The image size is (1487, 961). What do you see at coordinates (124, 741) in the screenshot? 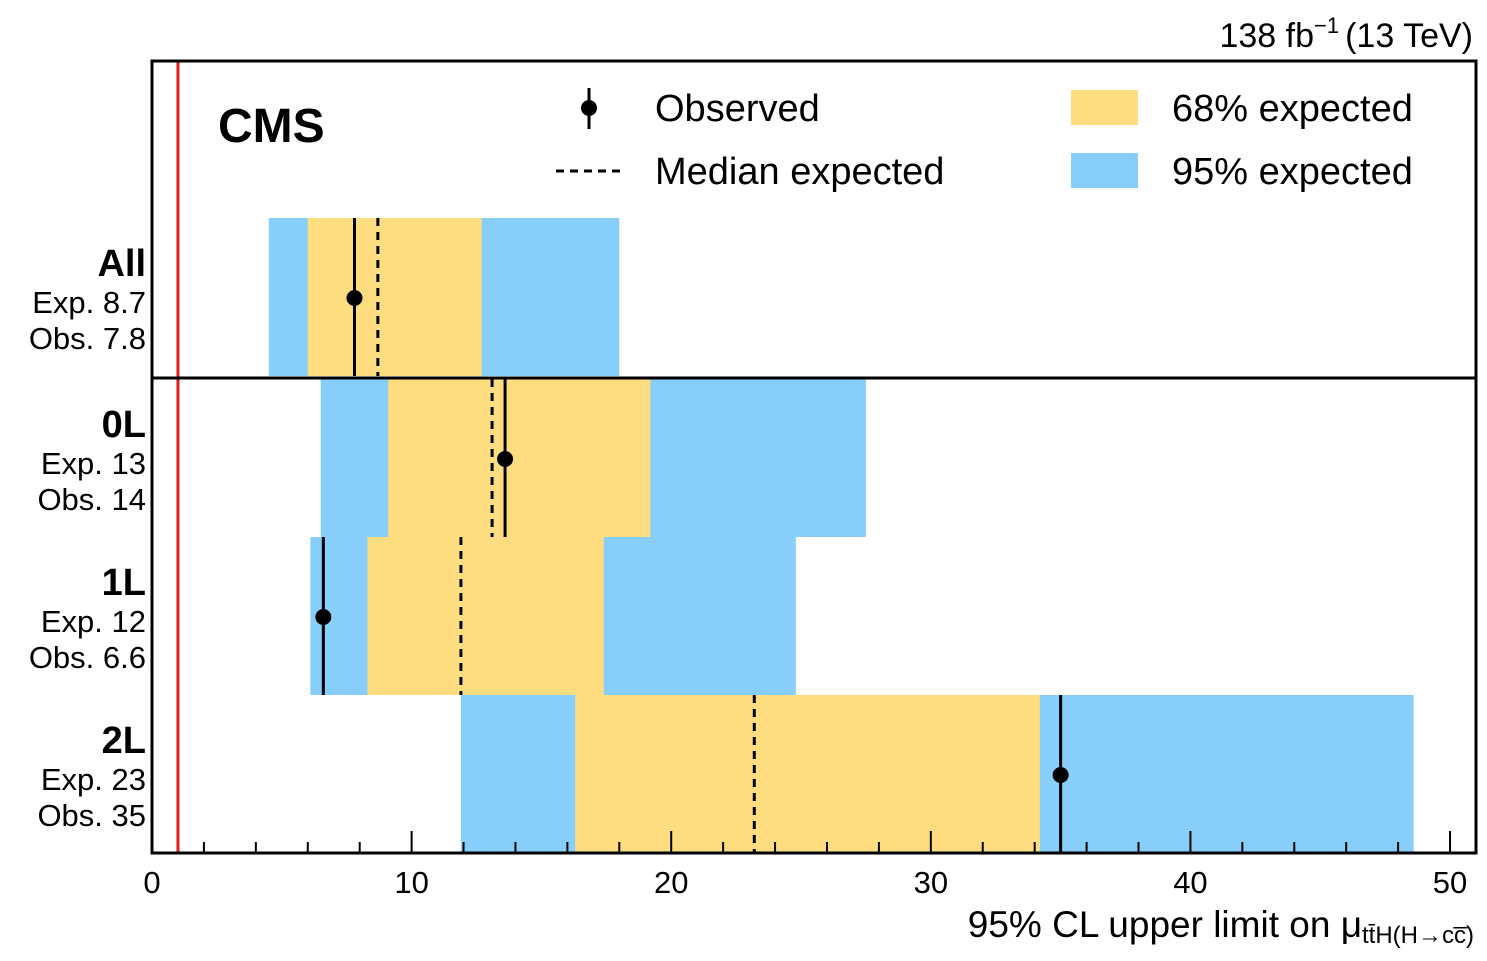
I see `category-name-2l: 2L` at bounding box center [124, 741].